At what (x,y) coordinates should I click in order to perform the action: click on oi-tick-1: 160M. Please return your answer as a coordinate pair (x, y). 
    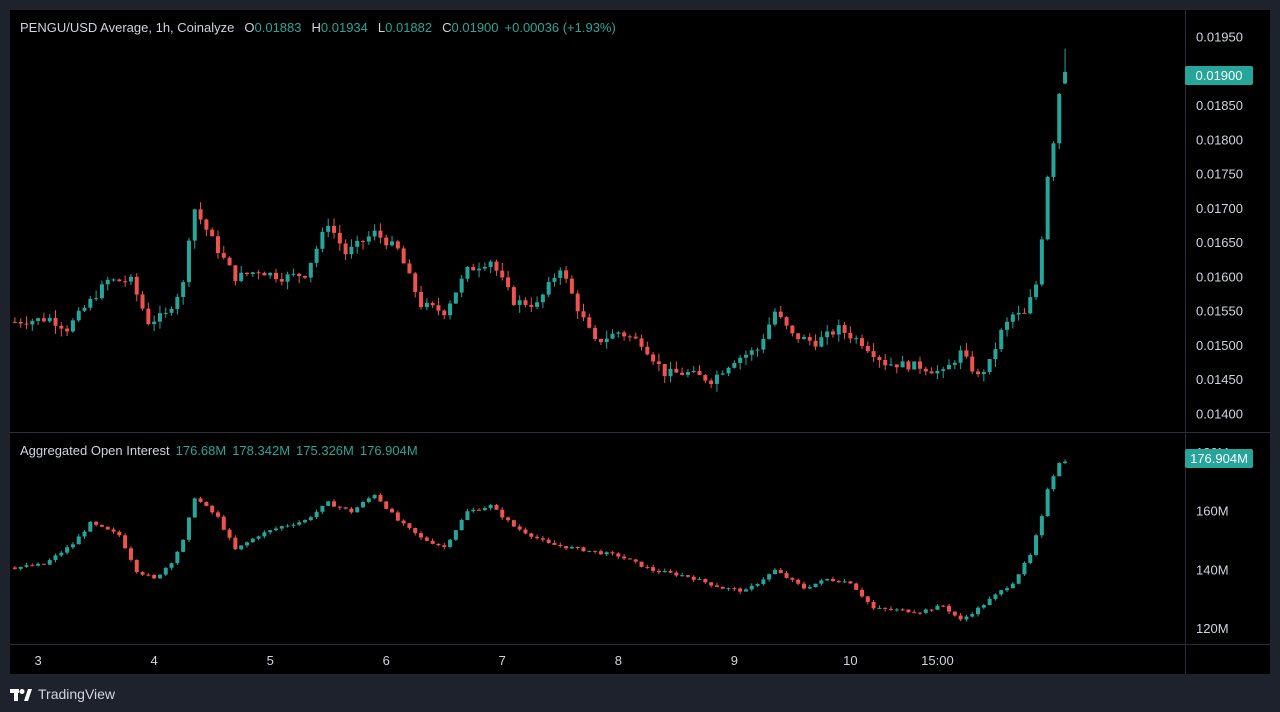
    Looking at the image, I should click on (1212, 511).